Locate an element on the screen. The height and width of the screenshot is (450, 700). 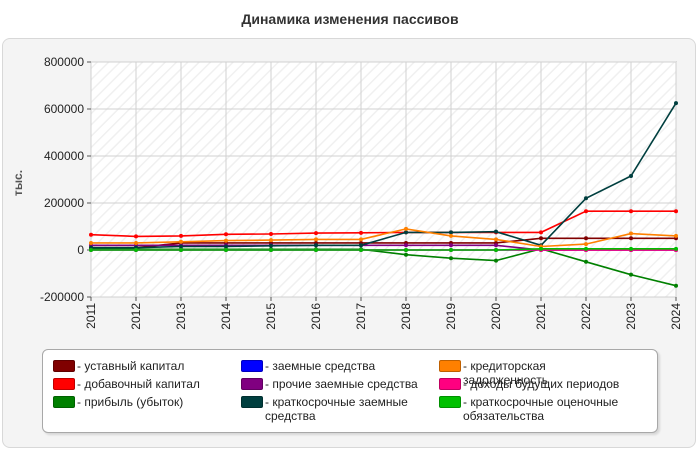
x-tick-label: 2023 is located at coordinates (631, 316).